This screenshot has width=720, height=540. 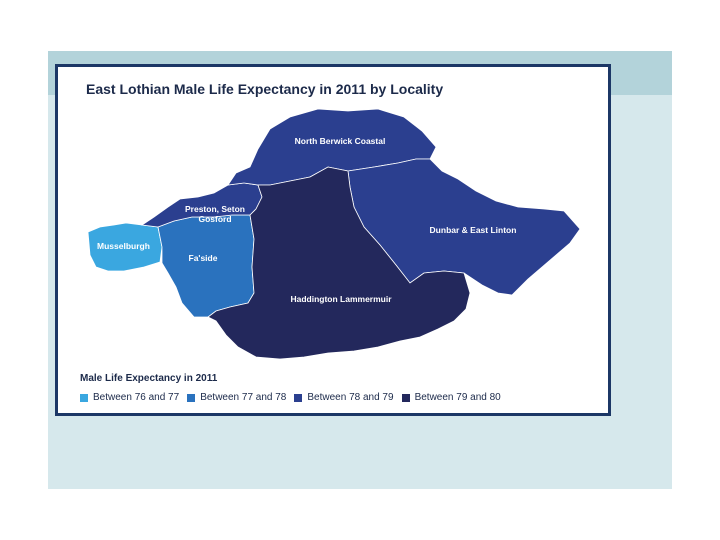 I want to click on legend-label: Between 76 and 77, so click(x=136, y=397).